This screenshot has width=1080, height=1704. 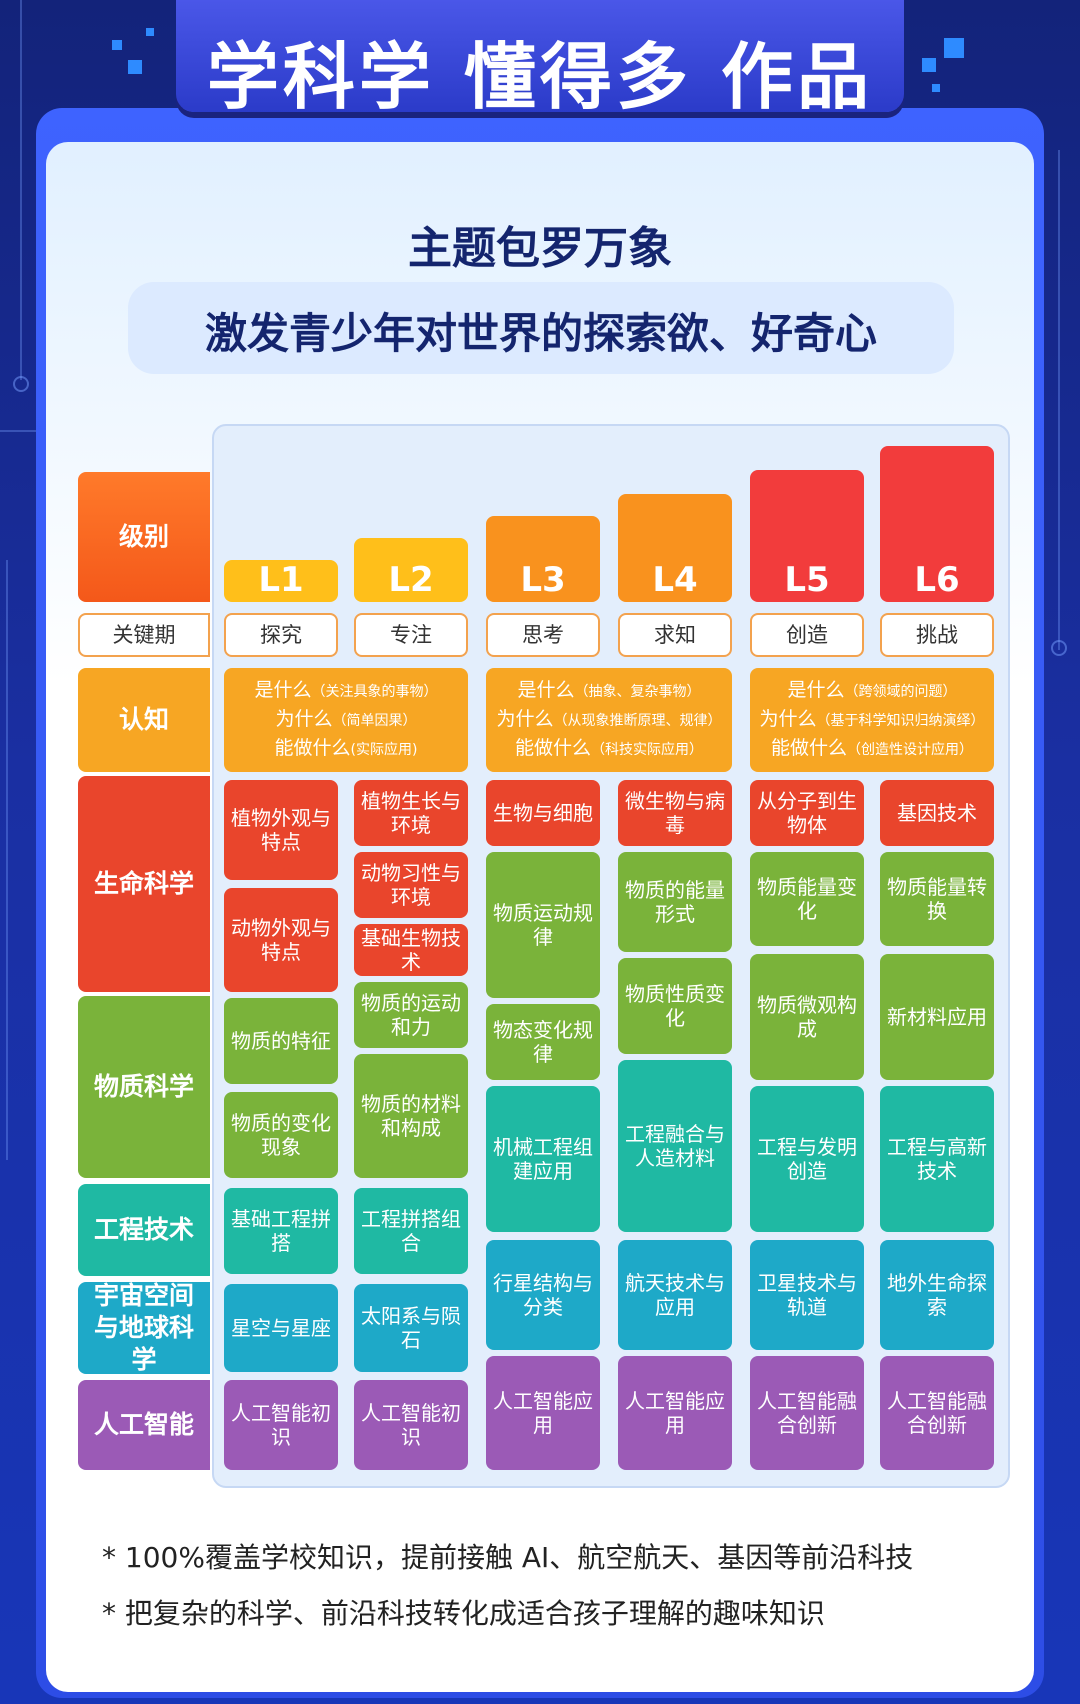 What do you see at coordinates (937, 1295) in the screenshot?
I see `topic-cell: 地外生命探索` at bounding box center [937, 1295].